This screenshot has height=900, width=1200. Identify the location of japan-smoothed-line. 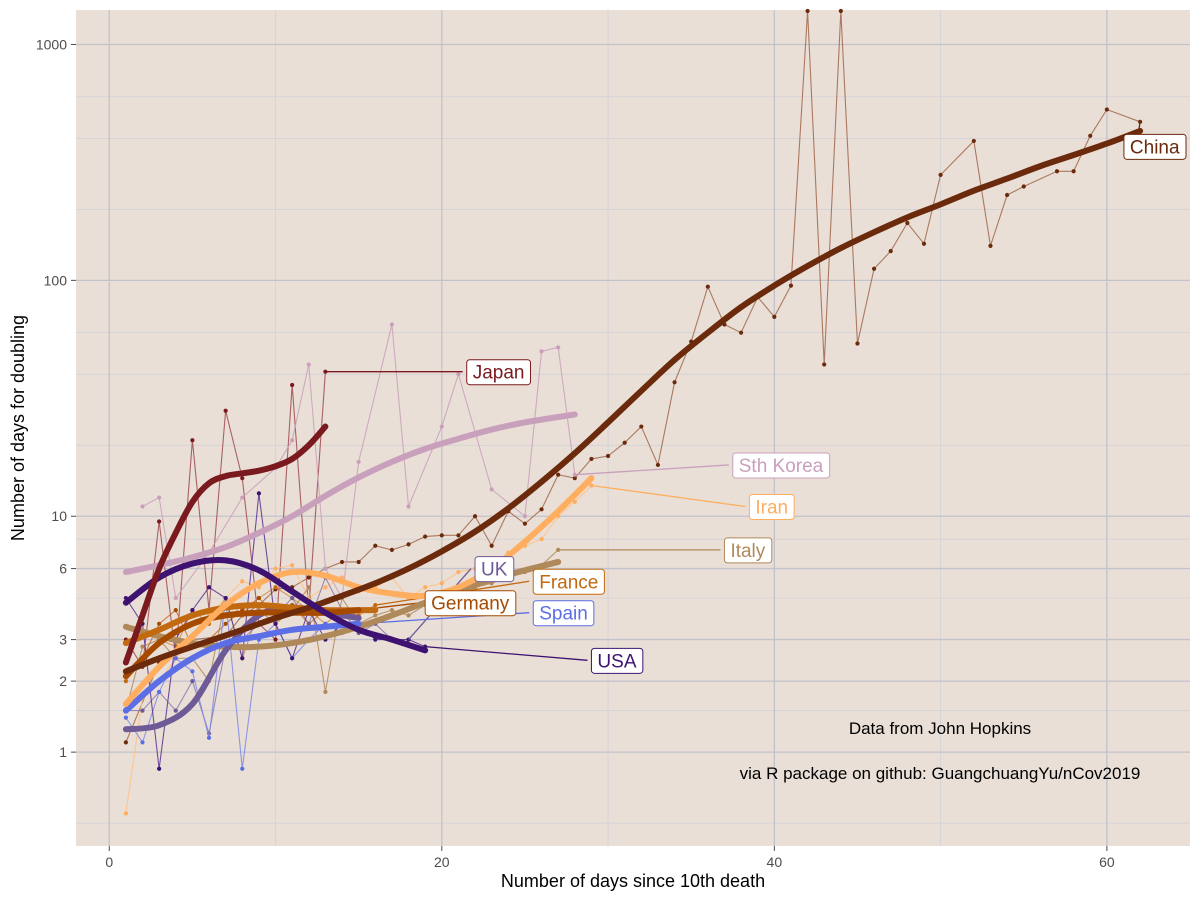
(225, 544).